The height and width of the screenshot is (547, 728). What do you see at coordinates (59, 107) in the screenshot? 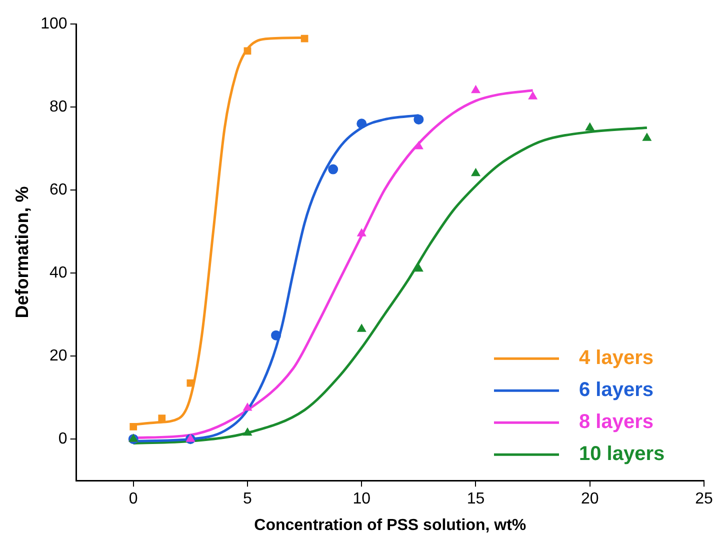
I see `y-tick-label: 80` at bounding box center [59, 107].